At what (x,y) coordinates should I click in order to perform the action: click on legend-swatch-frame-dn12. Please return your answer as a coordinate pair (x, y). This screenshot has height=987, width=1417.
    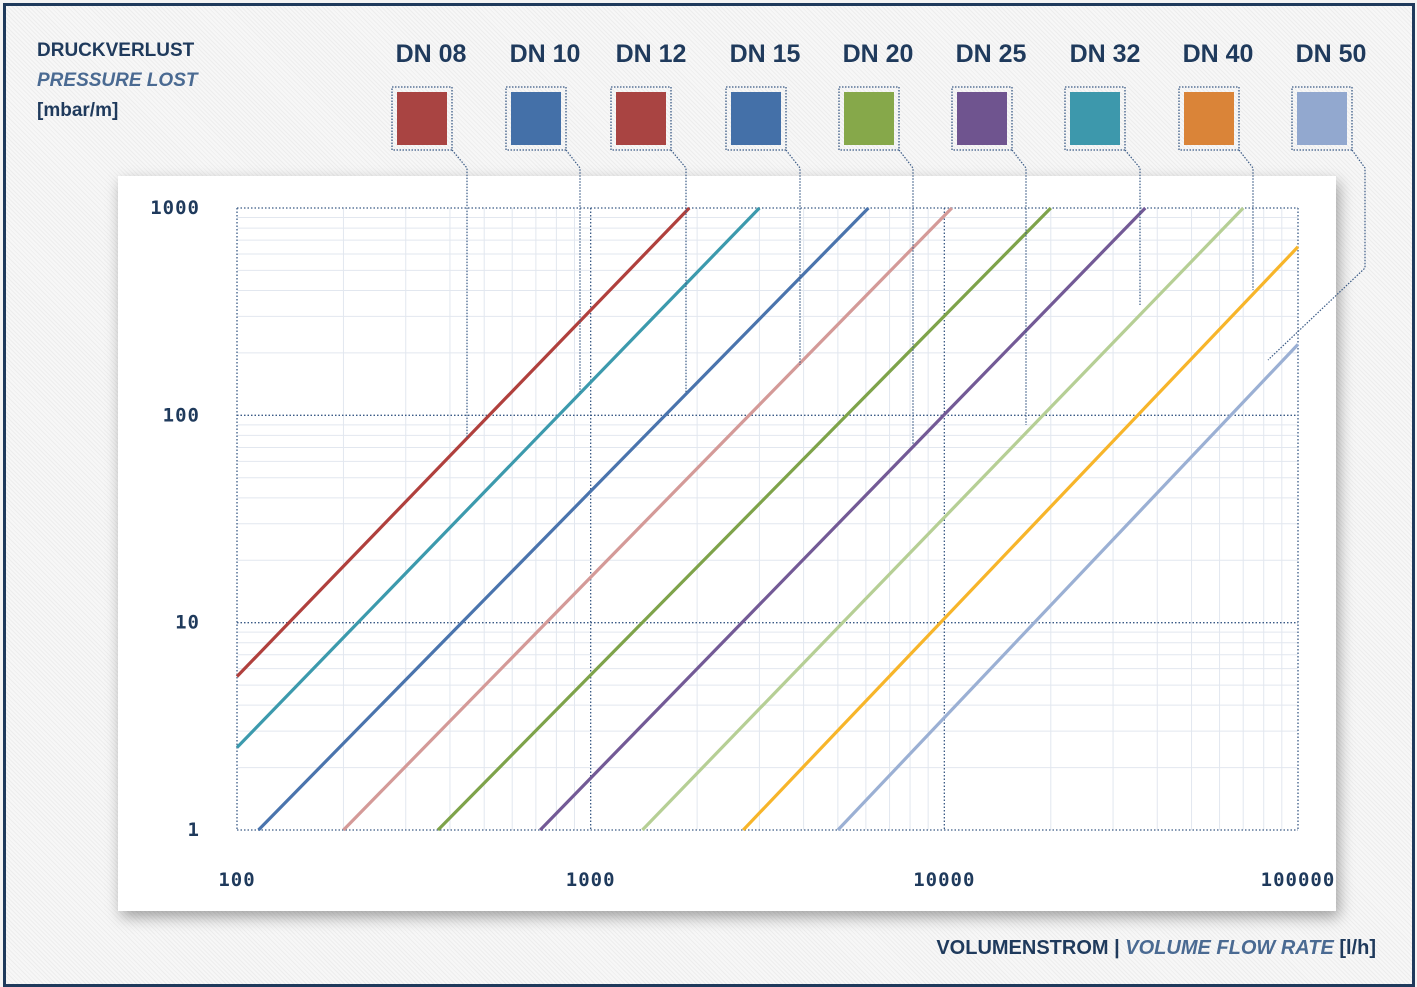
    Looking at the image, I should click on (641, 118).